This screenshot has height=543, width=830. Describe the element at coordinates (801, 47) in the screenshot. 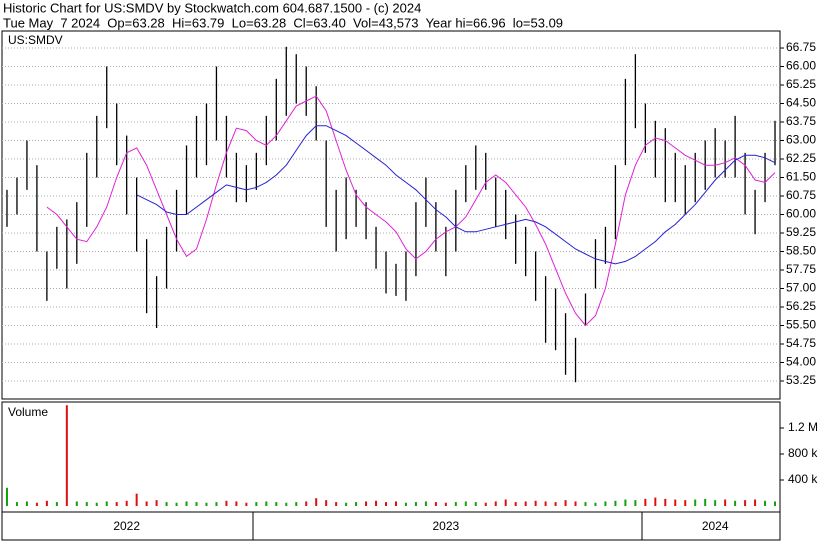

I see `y-tick-label: 66.75` at that location.